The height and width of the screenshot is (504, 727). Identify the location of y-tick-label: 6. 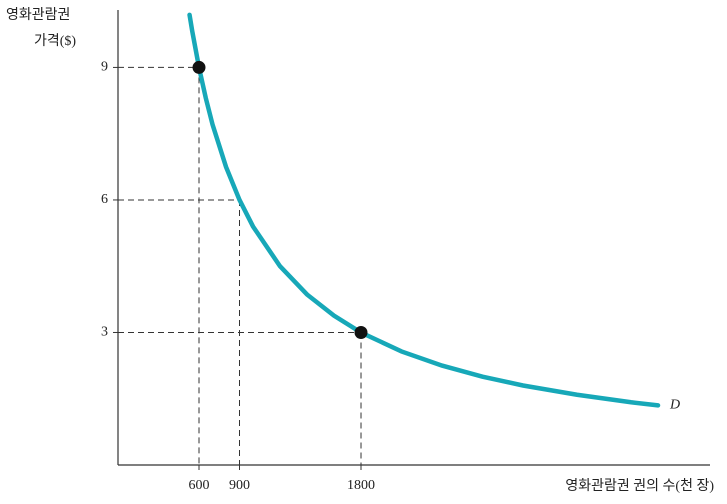
(104, 199).